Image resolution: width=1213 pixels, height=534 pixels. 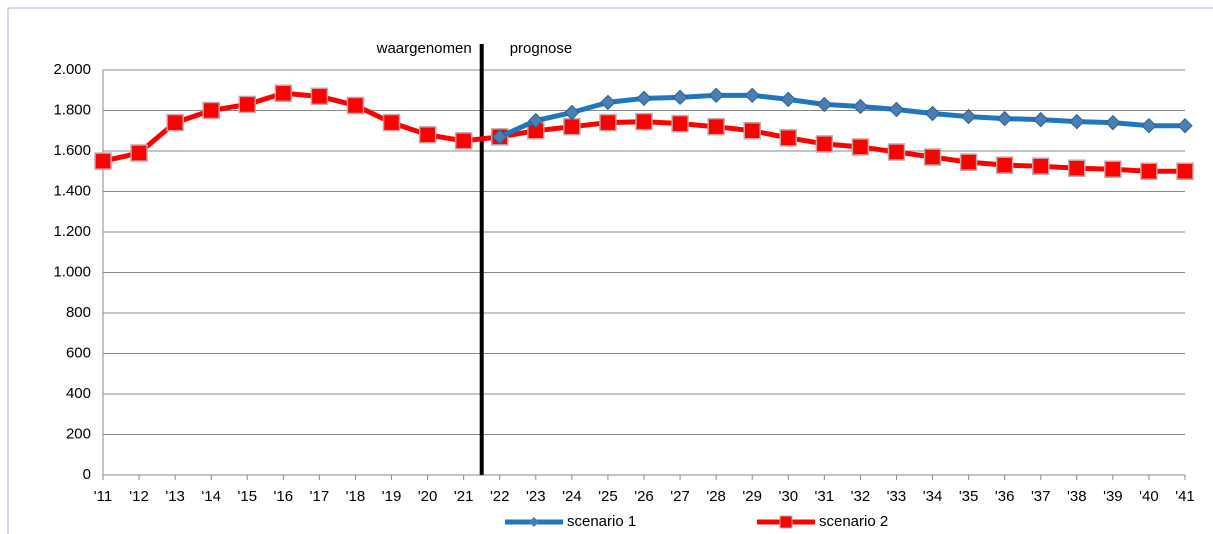 What do you see at coordinates (1185, 496) in the screenshot?
I see `x-tick-label: '41` at bounding box center [1185, 496].